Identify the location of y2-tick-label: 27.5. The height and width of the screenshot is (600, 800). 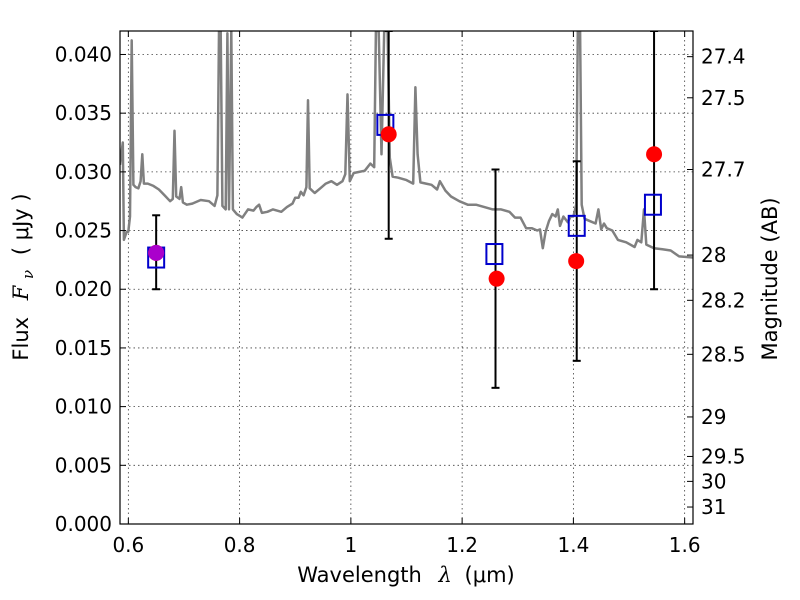
(723, 98).